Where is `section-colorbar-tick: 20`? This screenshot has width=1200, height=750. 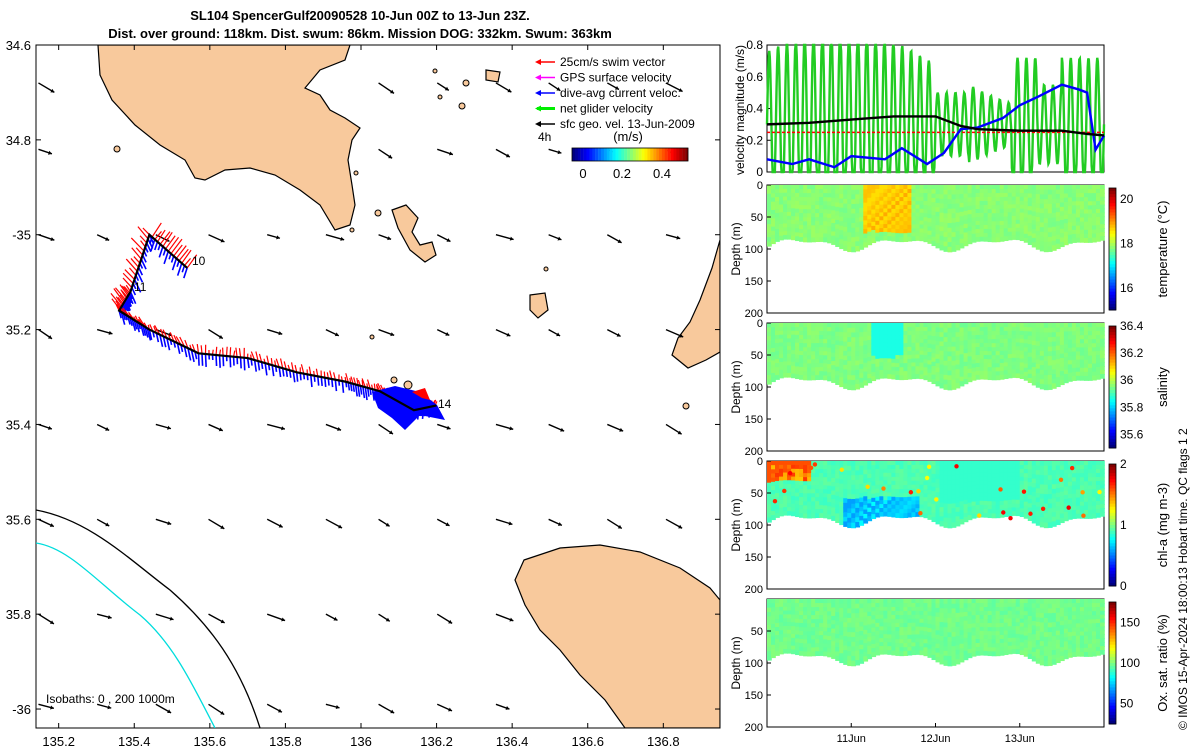 section-colorbar-tick: 20 is located at coordinates (1127, 199).